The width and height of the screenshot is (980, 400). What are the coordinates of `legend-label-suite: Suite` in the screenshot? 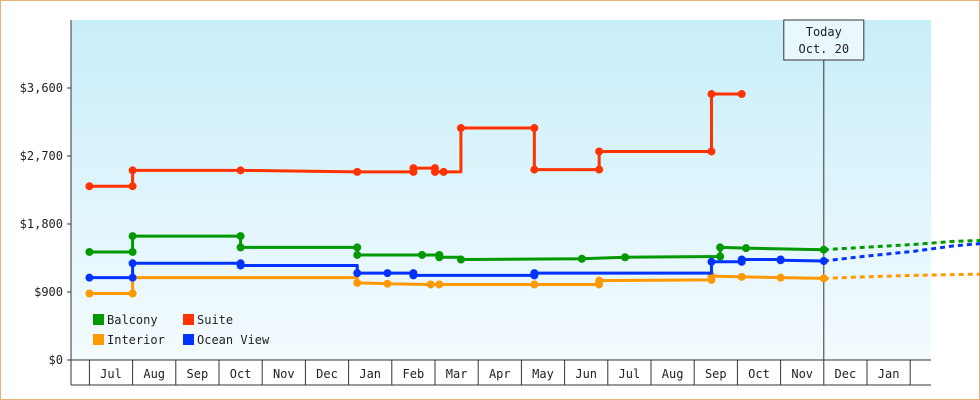 It's located at (215, 320).